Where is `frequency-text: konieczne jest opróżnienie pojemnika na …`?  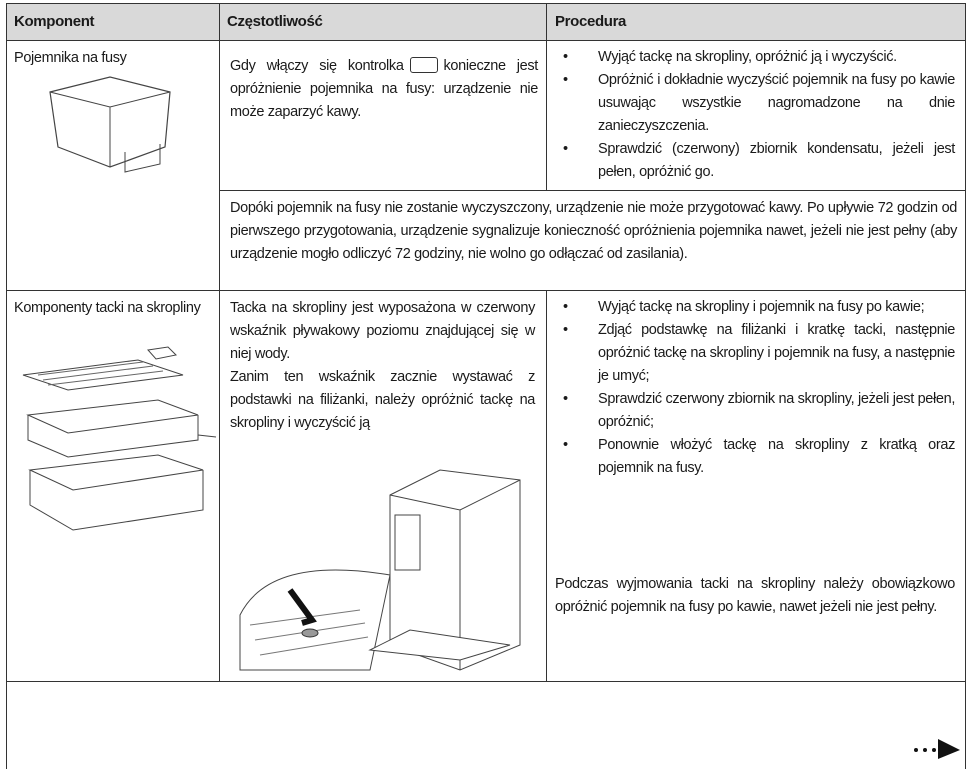
frequency-text: konieczne jest opróżnienie pojemnika na … is located at coordinates (384, 89).